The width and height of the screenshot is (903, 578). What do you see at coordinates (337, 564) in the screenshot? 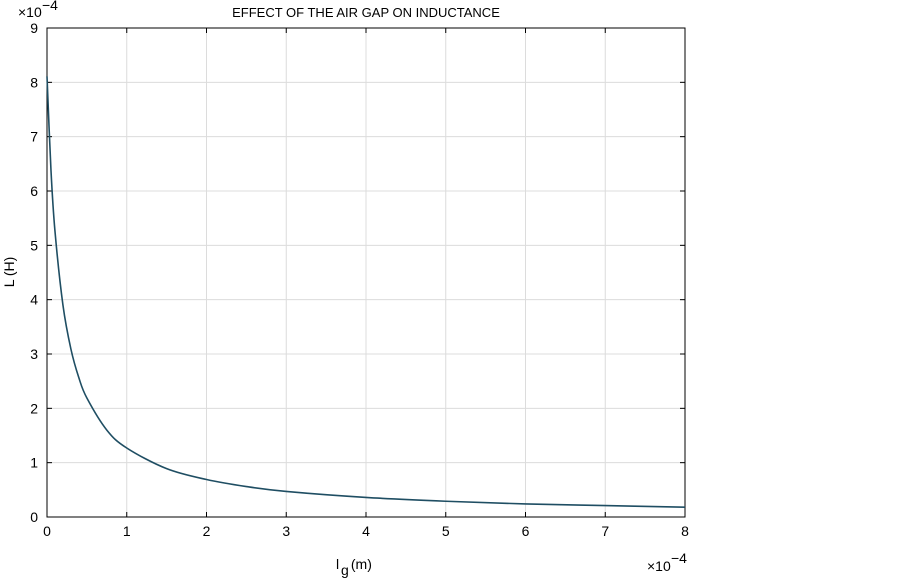
I see `x-axis-label-main: l` at bounding box center [337, 564].